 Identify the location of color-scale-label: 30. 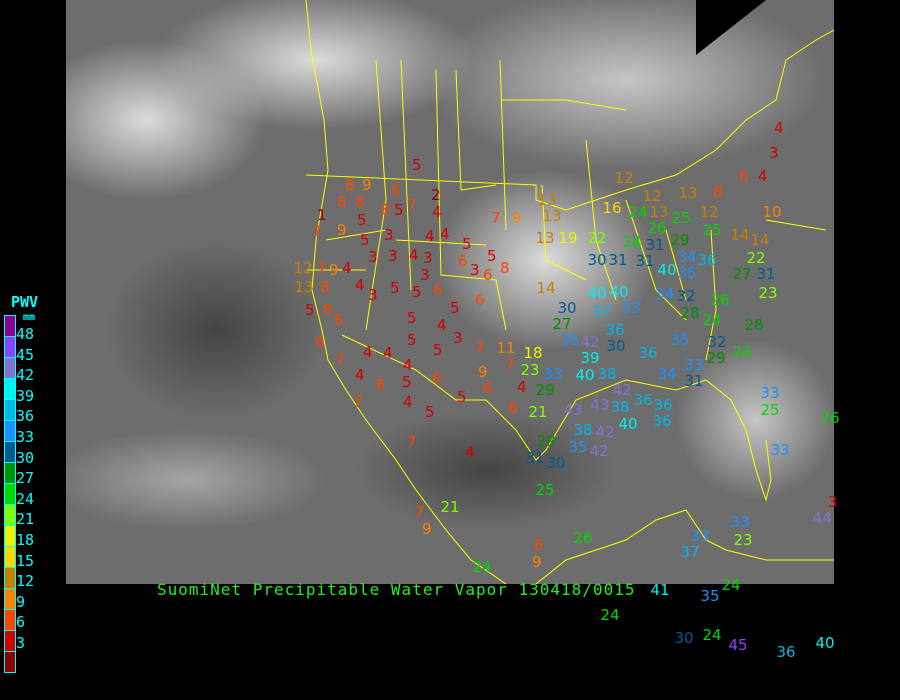
(25, 457).